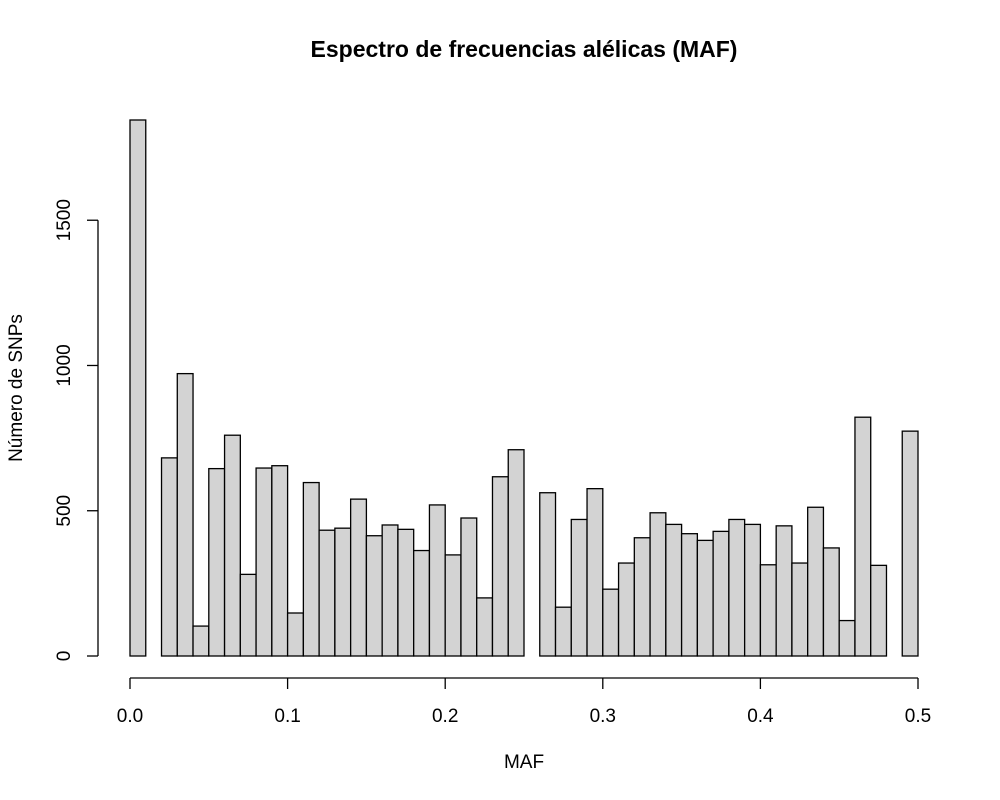  Describe the element at coordinates (287, 716) in the screenshot. I see `x-tick-label: 0.1` at that location.